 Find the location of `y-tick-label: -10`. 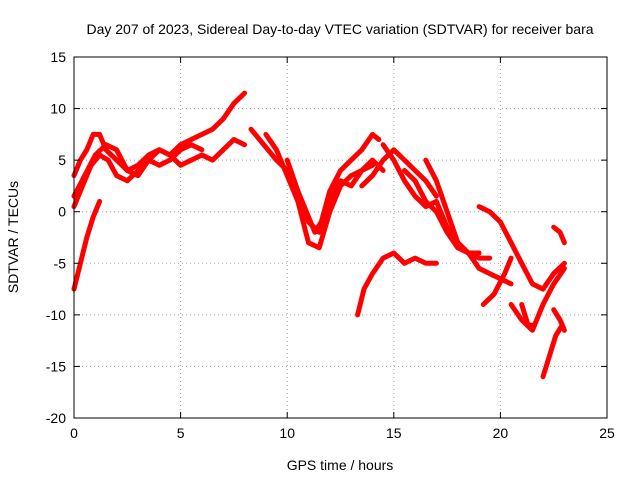

y-tick-label: -10 is located at coordinates (56, 315).